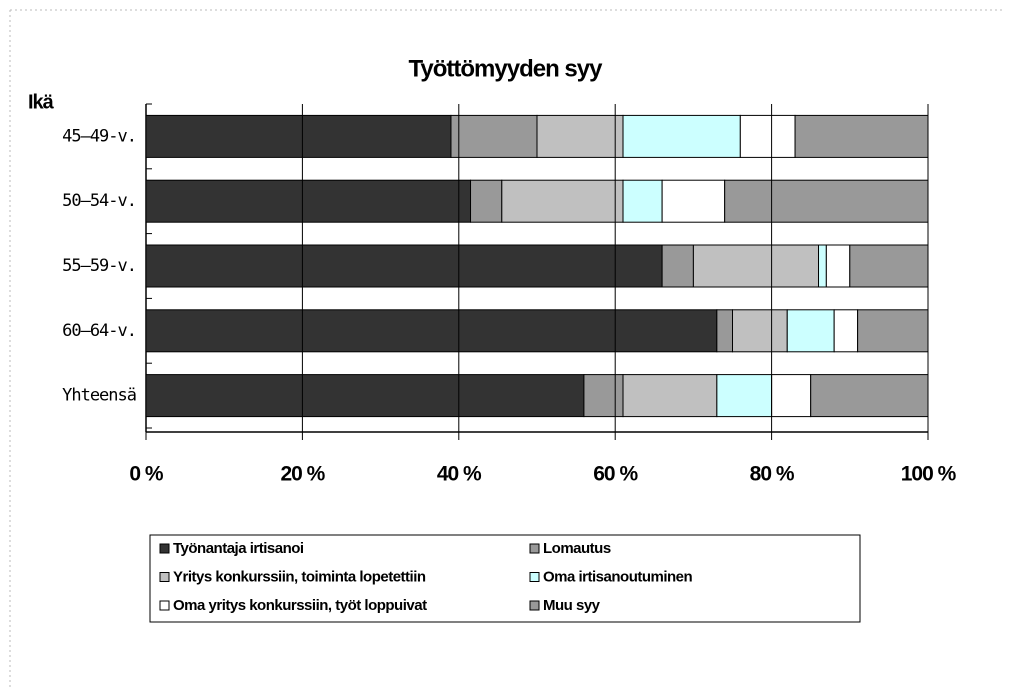 The image size is (1012, 698). What do you see at coordinates (505, 578) in the screenshot?
I see `legend` at bounding box center [505, 578].